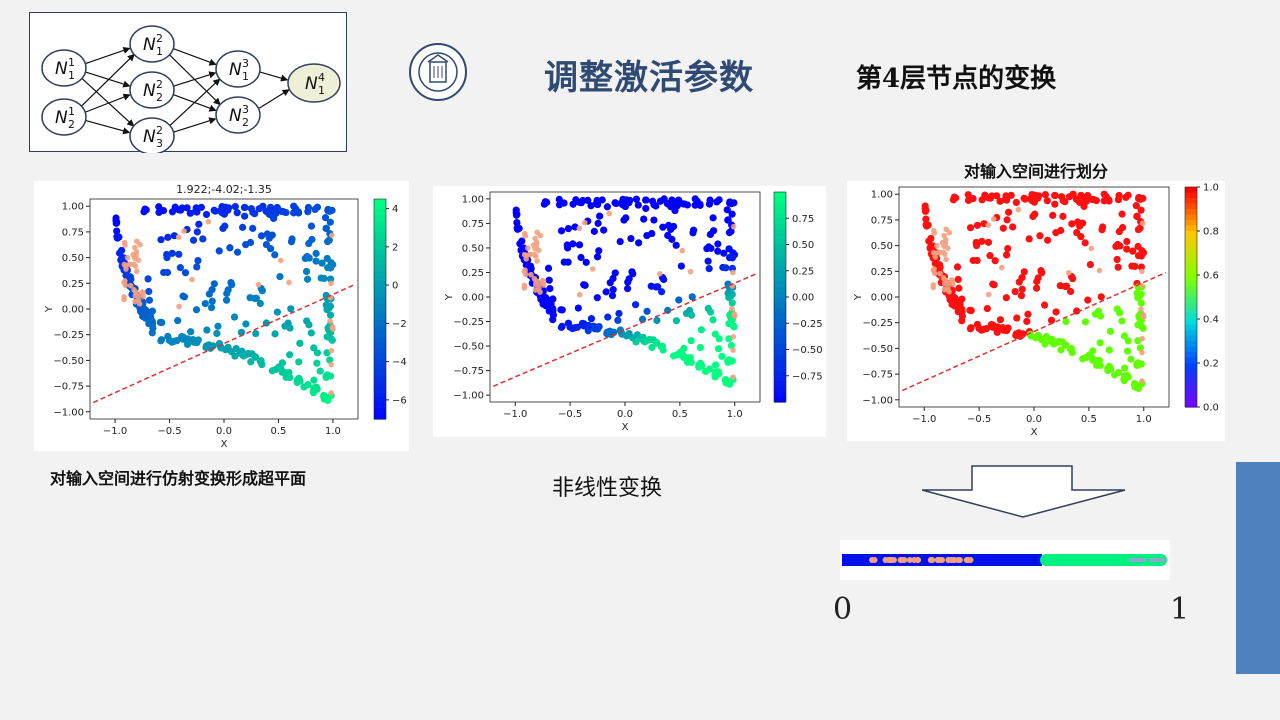  Describe the element at coordinates (68, 412) in the screenshot. I see `y-tick-label: −1.00` at that location.